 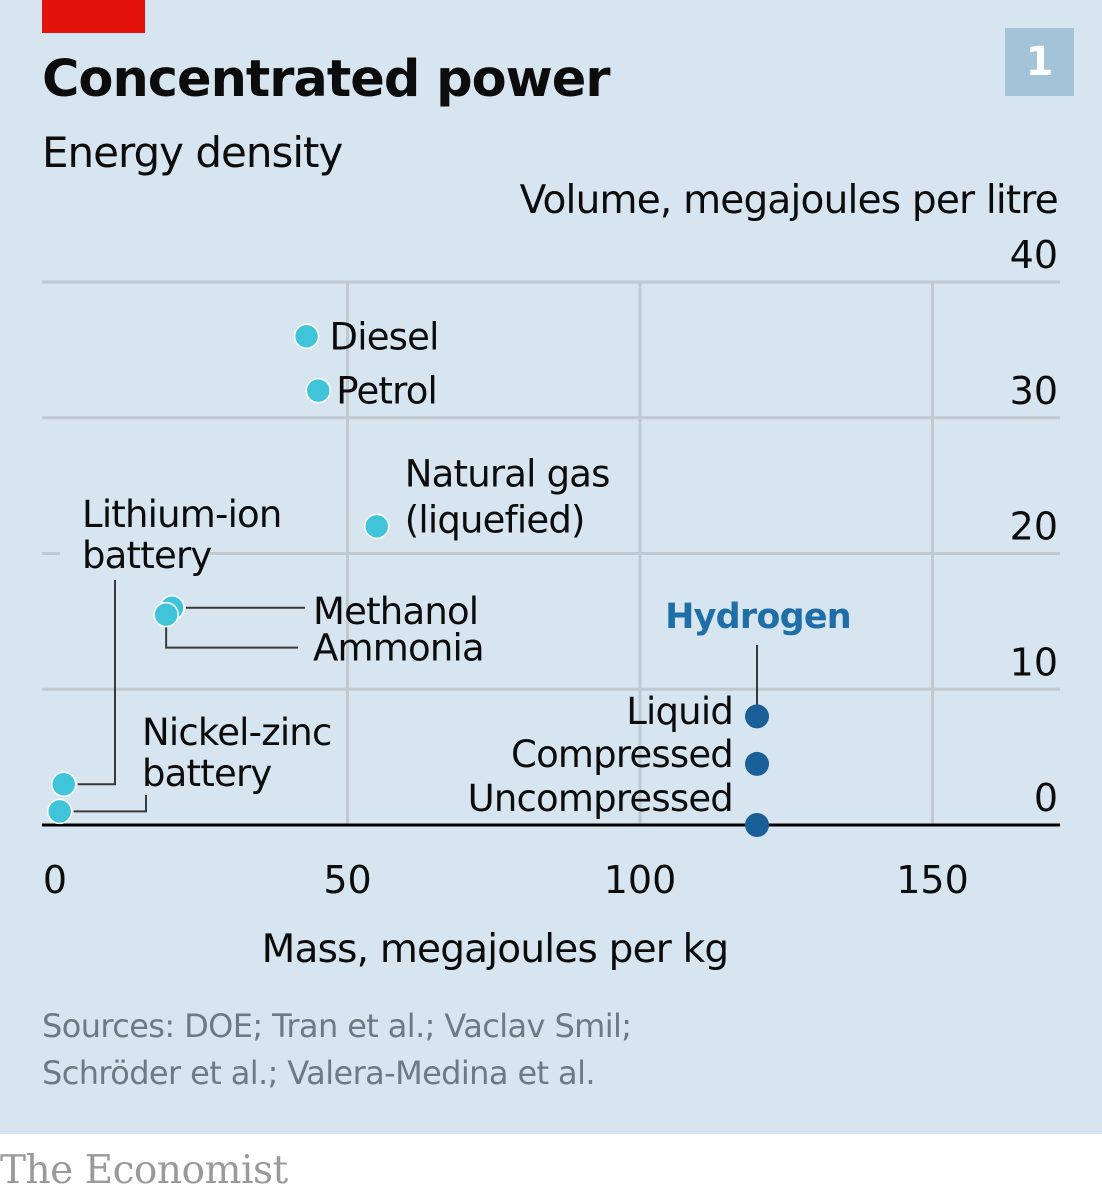 I want to click on point-nickel-zinc, so click(x=59, y=811).